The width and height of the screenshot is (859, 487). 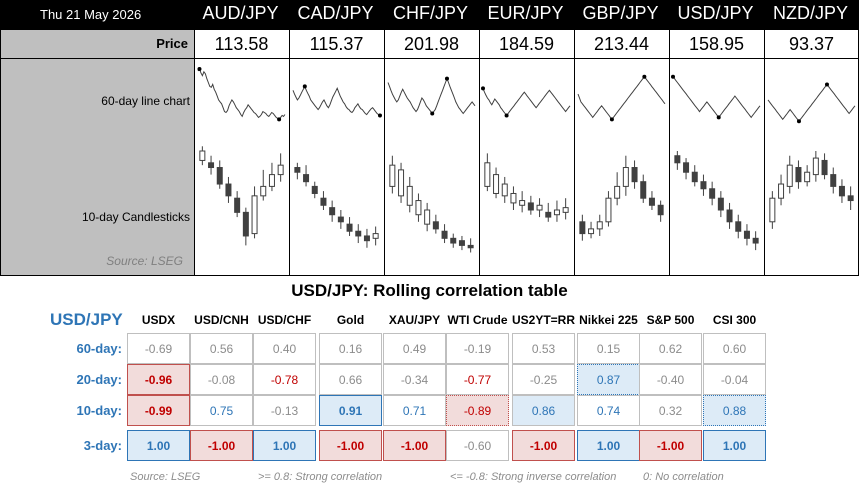 I want to click on correlation-cell: 0.88, so click(x=734, y=410).